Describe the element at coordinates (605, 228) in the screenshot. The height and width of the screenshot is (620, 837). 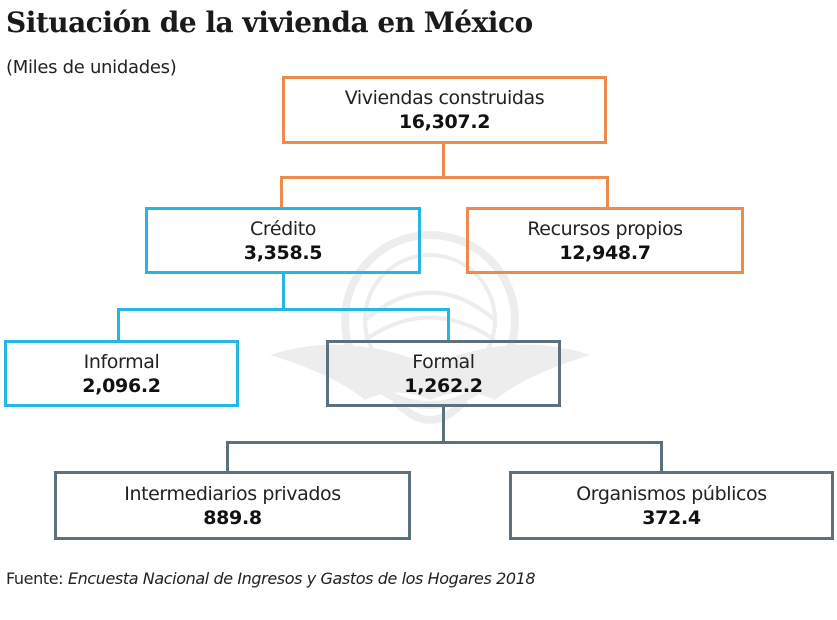
I see `node-label: Recursos propios` at that location.